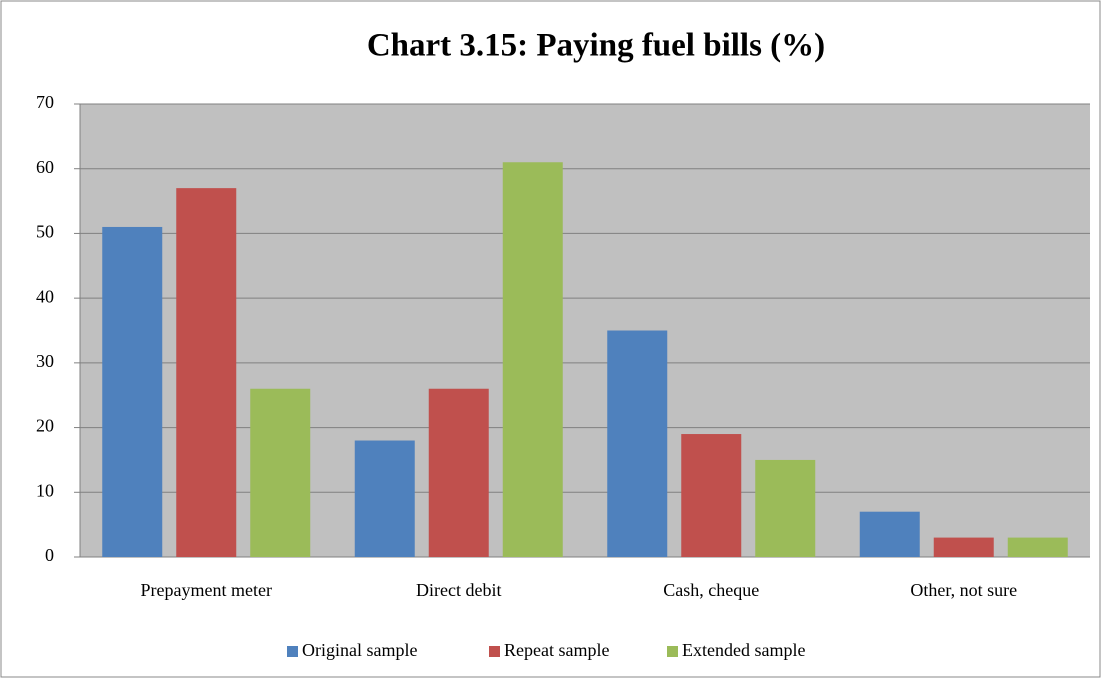 The width and height of the screenshot is (1102, 678). I want to click on y-tick-label: 0, so click(49, 555).